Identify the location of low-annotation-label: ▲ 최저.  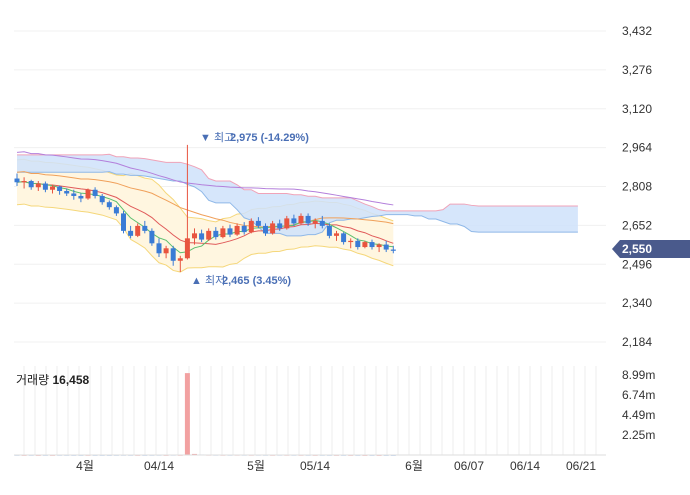
(208, 280).